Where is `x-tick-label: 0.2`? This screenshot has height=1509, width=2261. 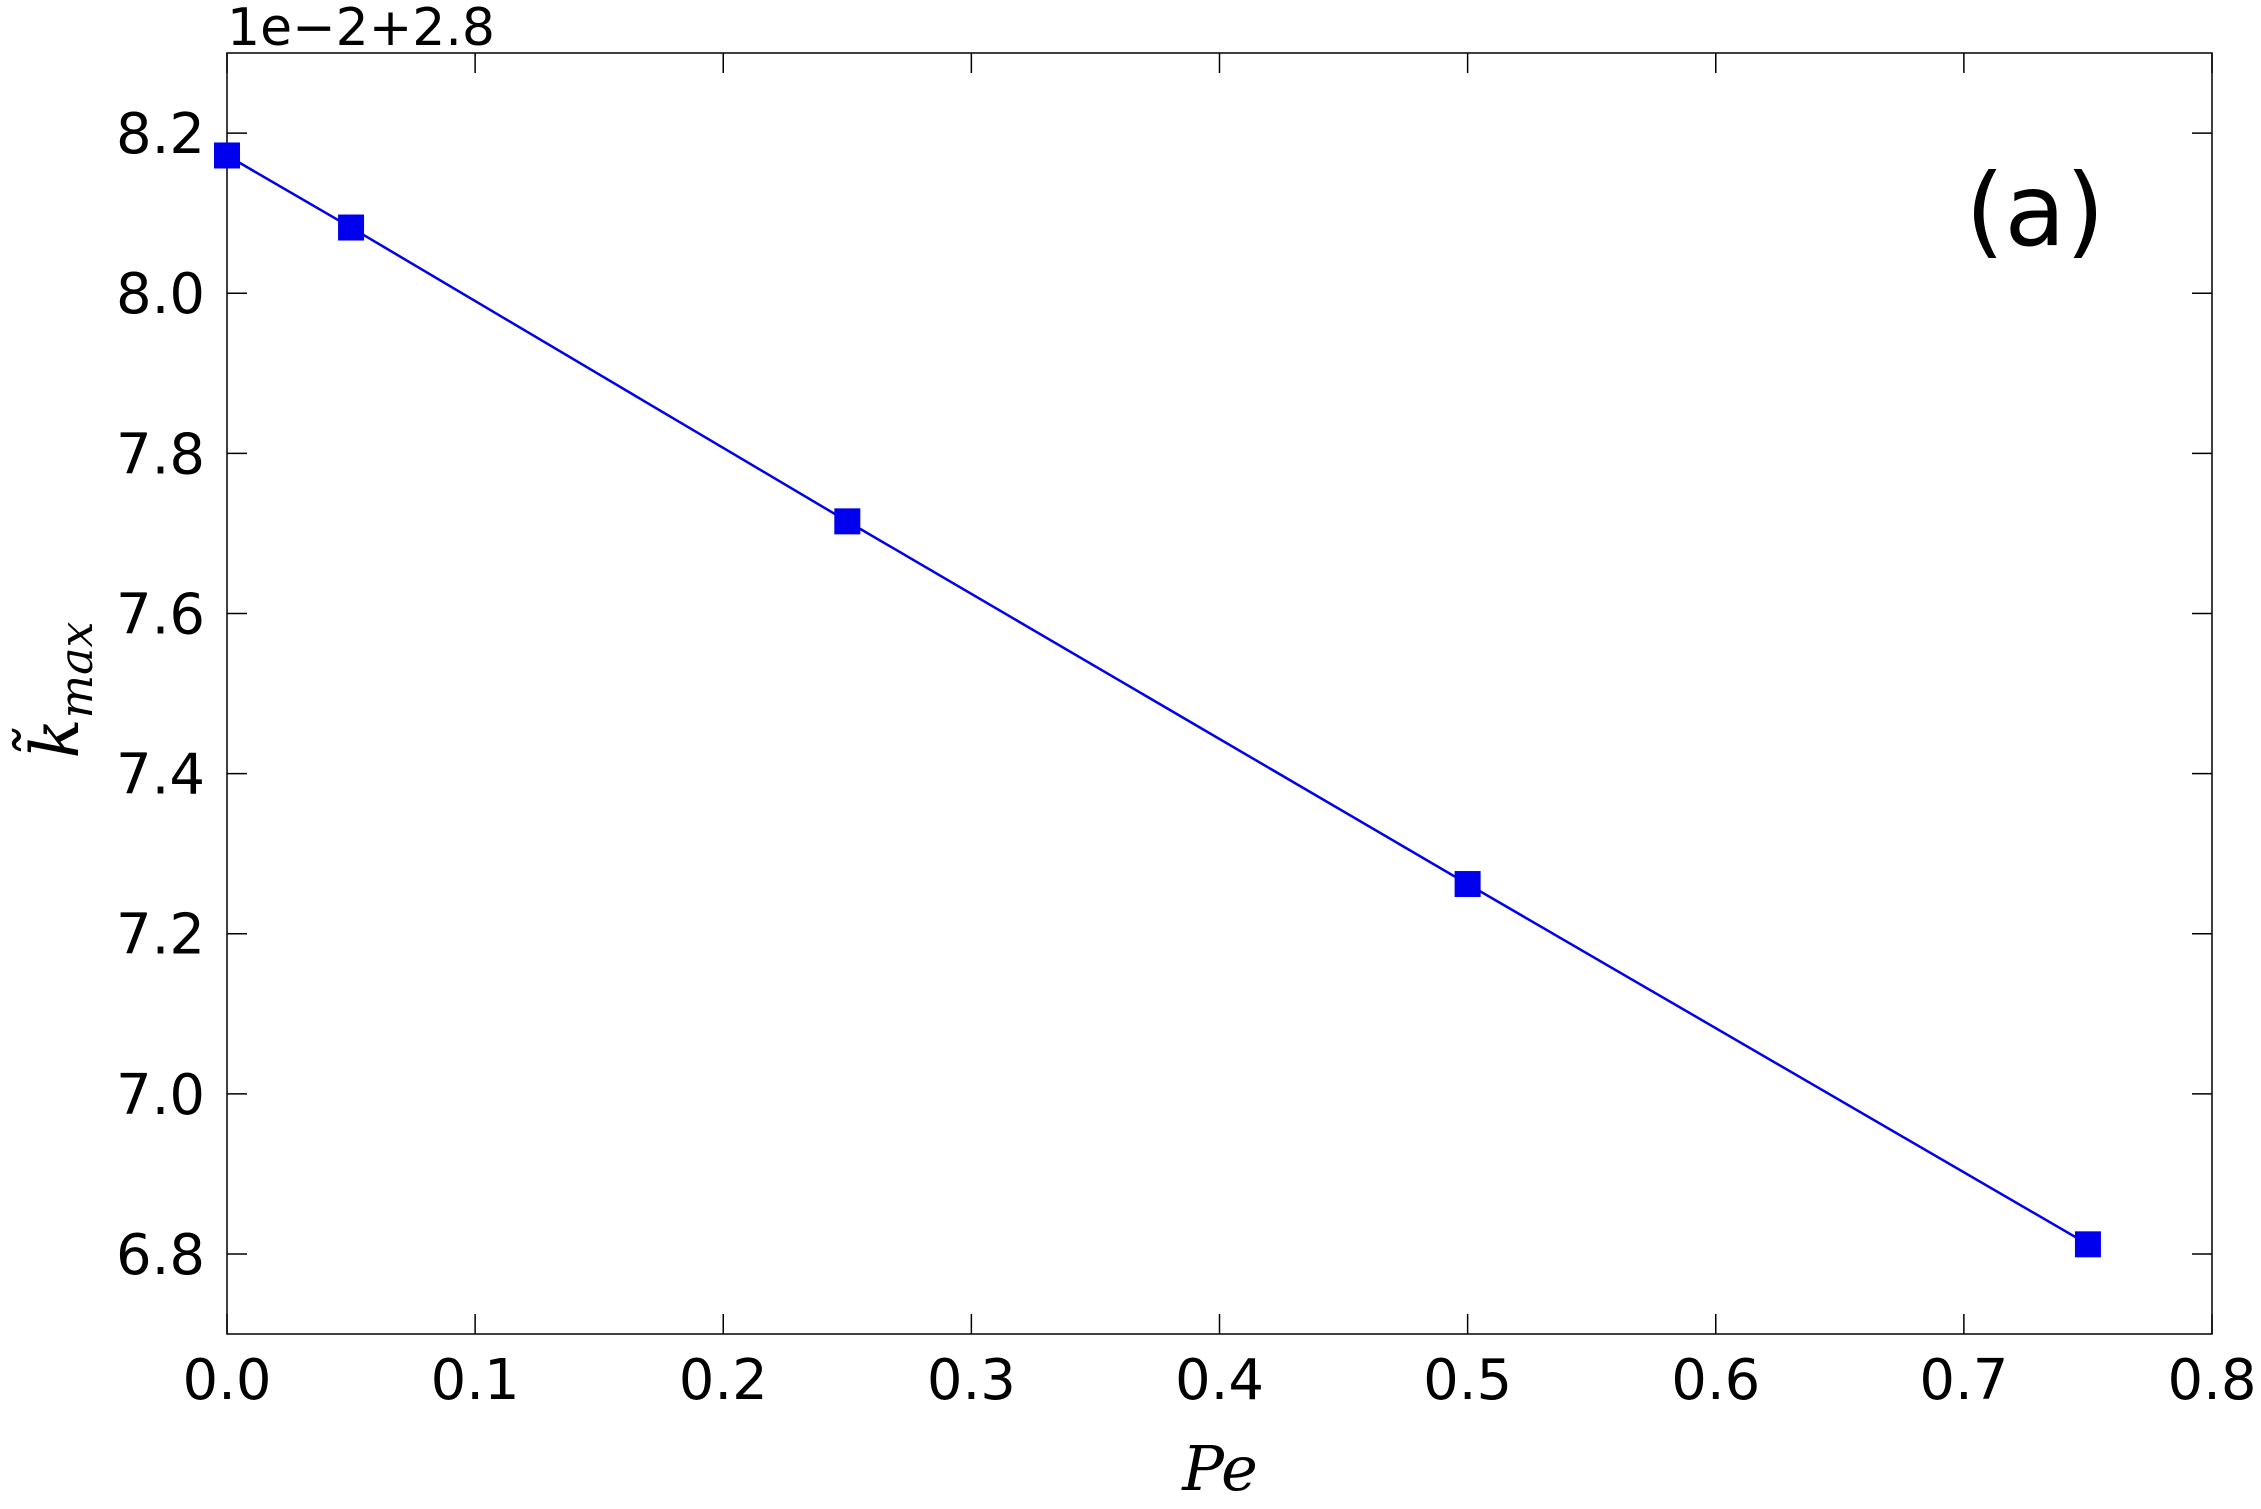 x-tick-label: 0.2 is located at coordinates (723, 1380).